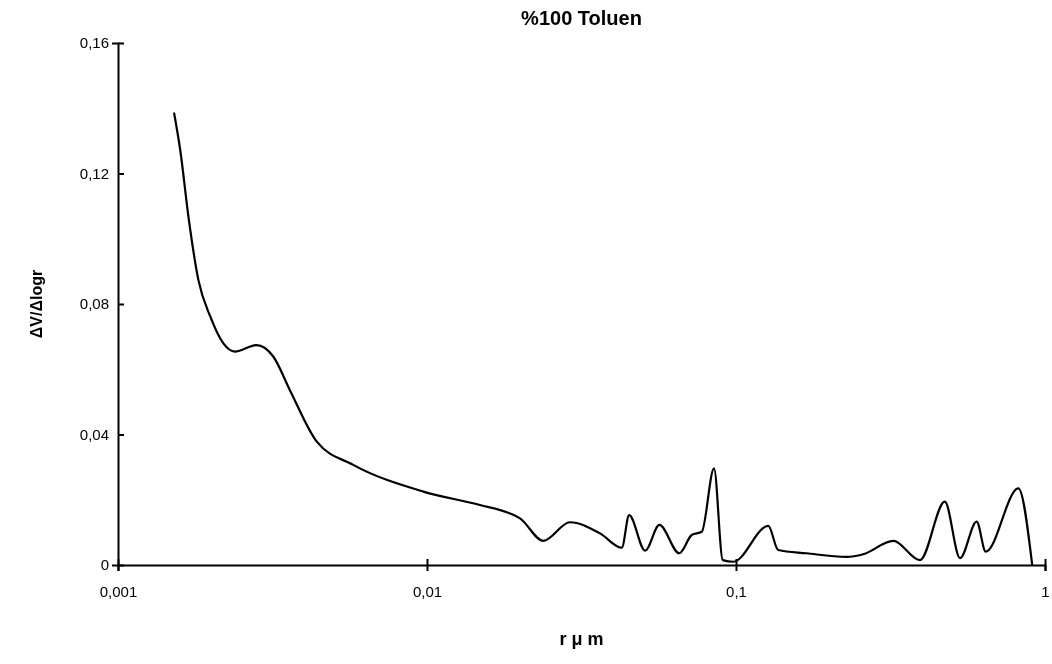 The height and width of the screenshot is (664, 1052). What do you see at coordinates (94, 173) in the screenshot?
I see `y-tick-label: 0,12` at bounding box center [94, 173].